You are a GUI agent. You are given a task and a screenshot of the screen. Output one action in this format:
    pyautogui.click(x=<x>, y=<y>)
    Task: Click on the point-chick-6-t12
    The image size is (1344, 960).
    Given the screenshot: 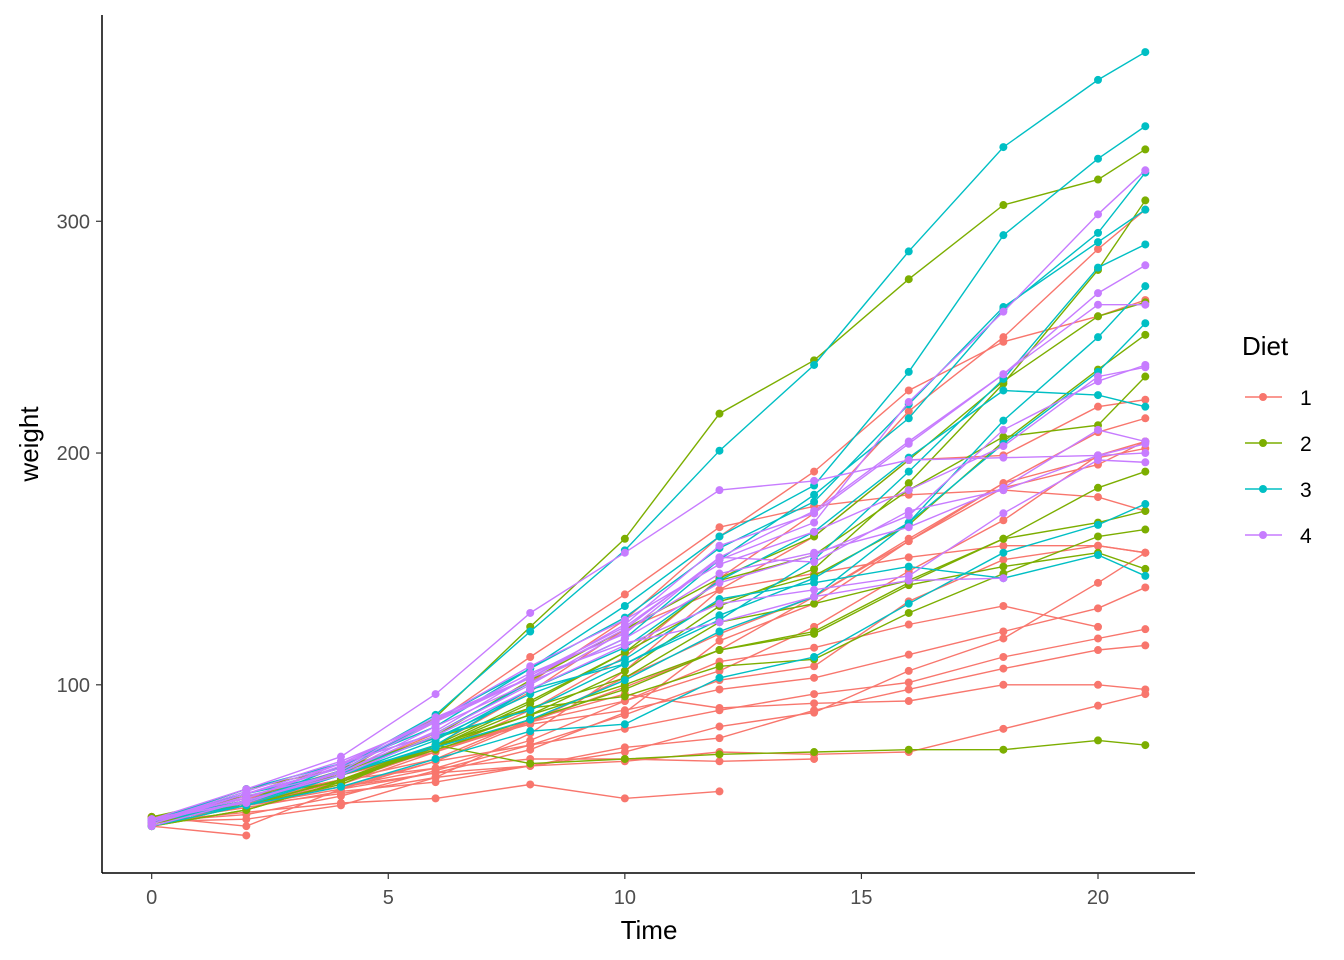 What is the action you would take?
    pyautogui.click(x=719, y=589)
    